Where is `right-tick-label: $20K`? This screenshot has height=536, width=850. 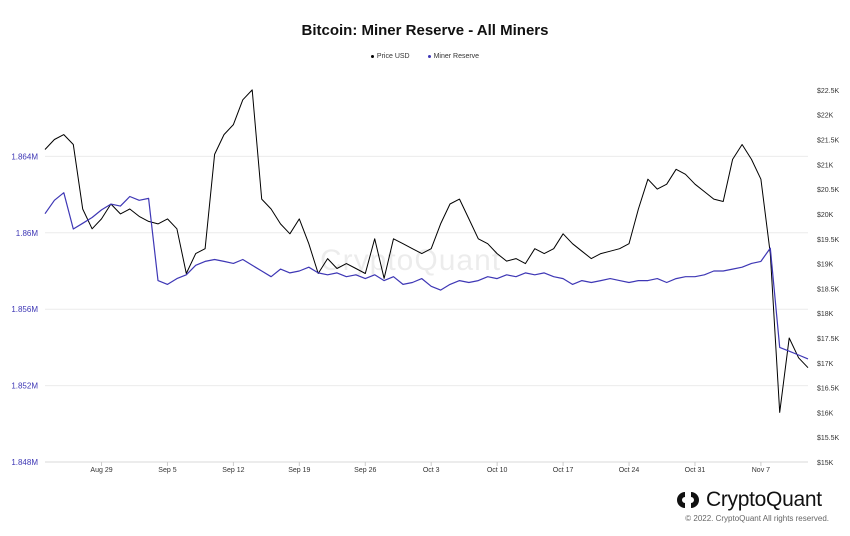 right-tick-label: $20K is located at coordinates (825, 215).